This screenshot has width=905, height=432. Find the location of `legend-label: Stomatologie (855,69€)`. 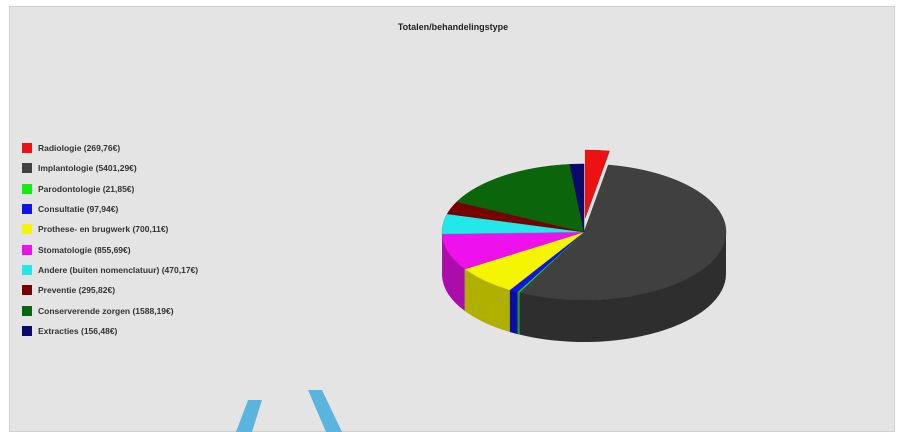

legend-label: Stomatologie (855,69€) is located at coordinates (84, 249).